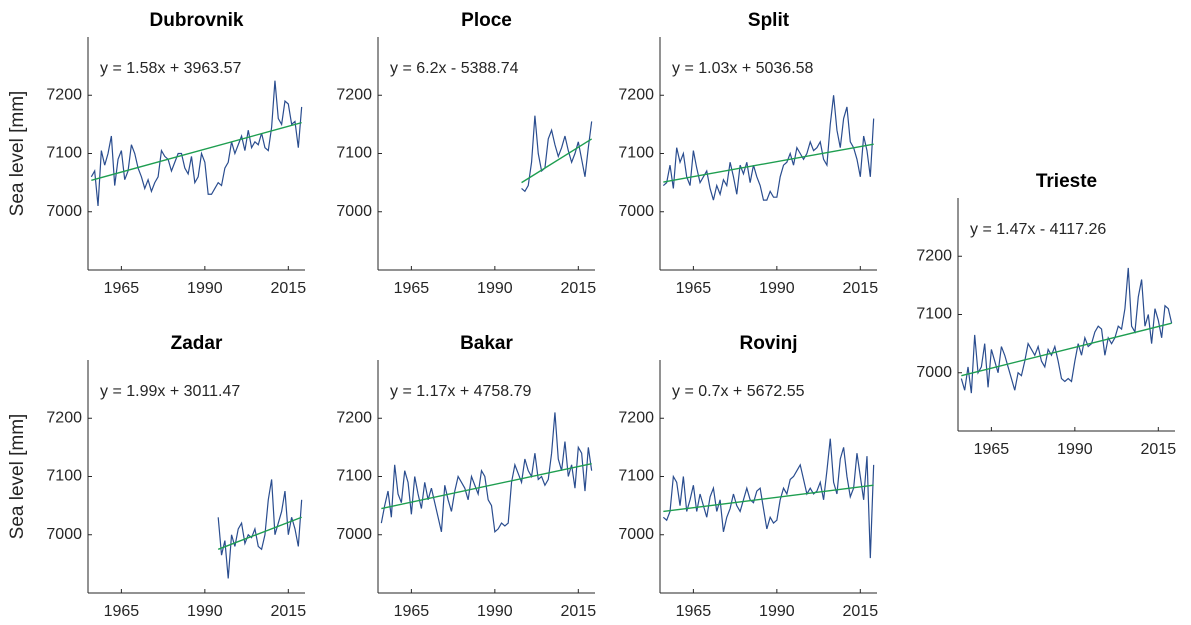  I want to click on panel-title: Ploce, so click(486, 20).